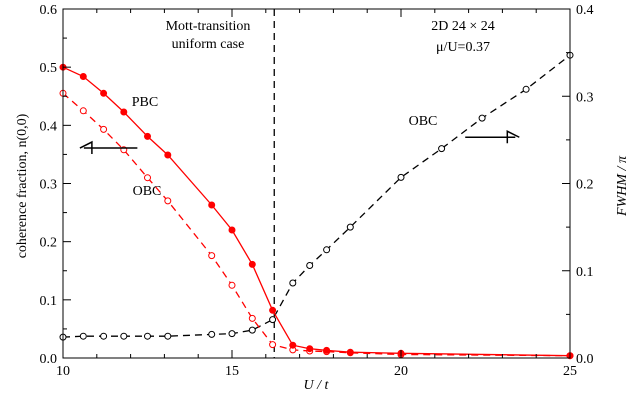 The image size is (639, 404). Describe the element at coordinates (585, 10) in the screenshot. I see `y-right-tick-label: 0.4` at that location.